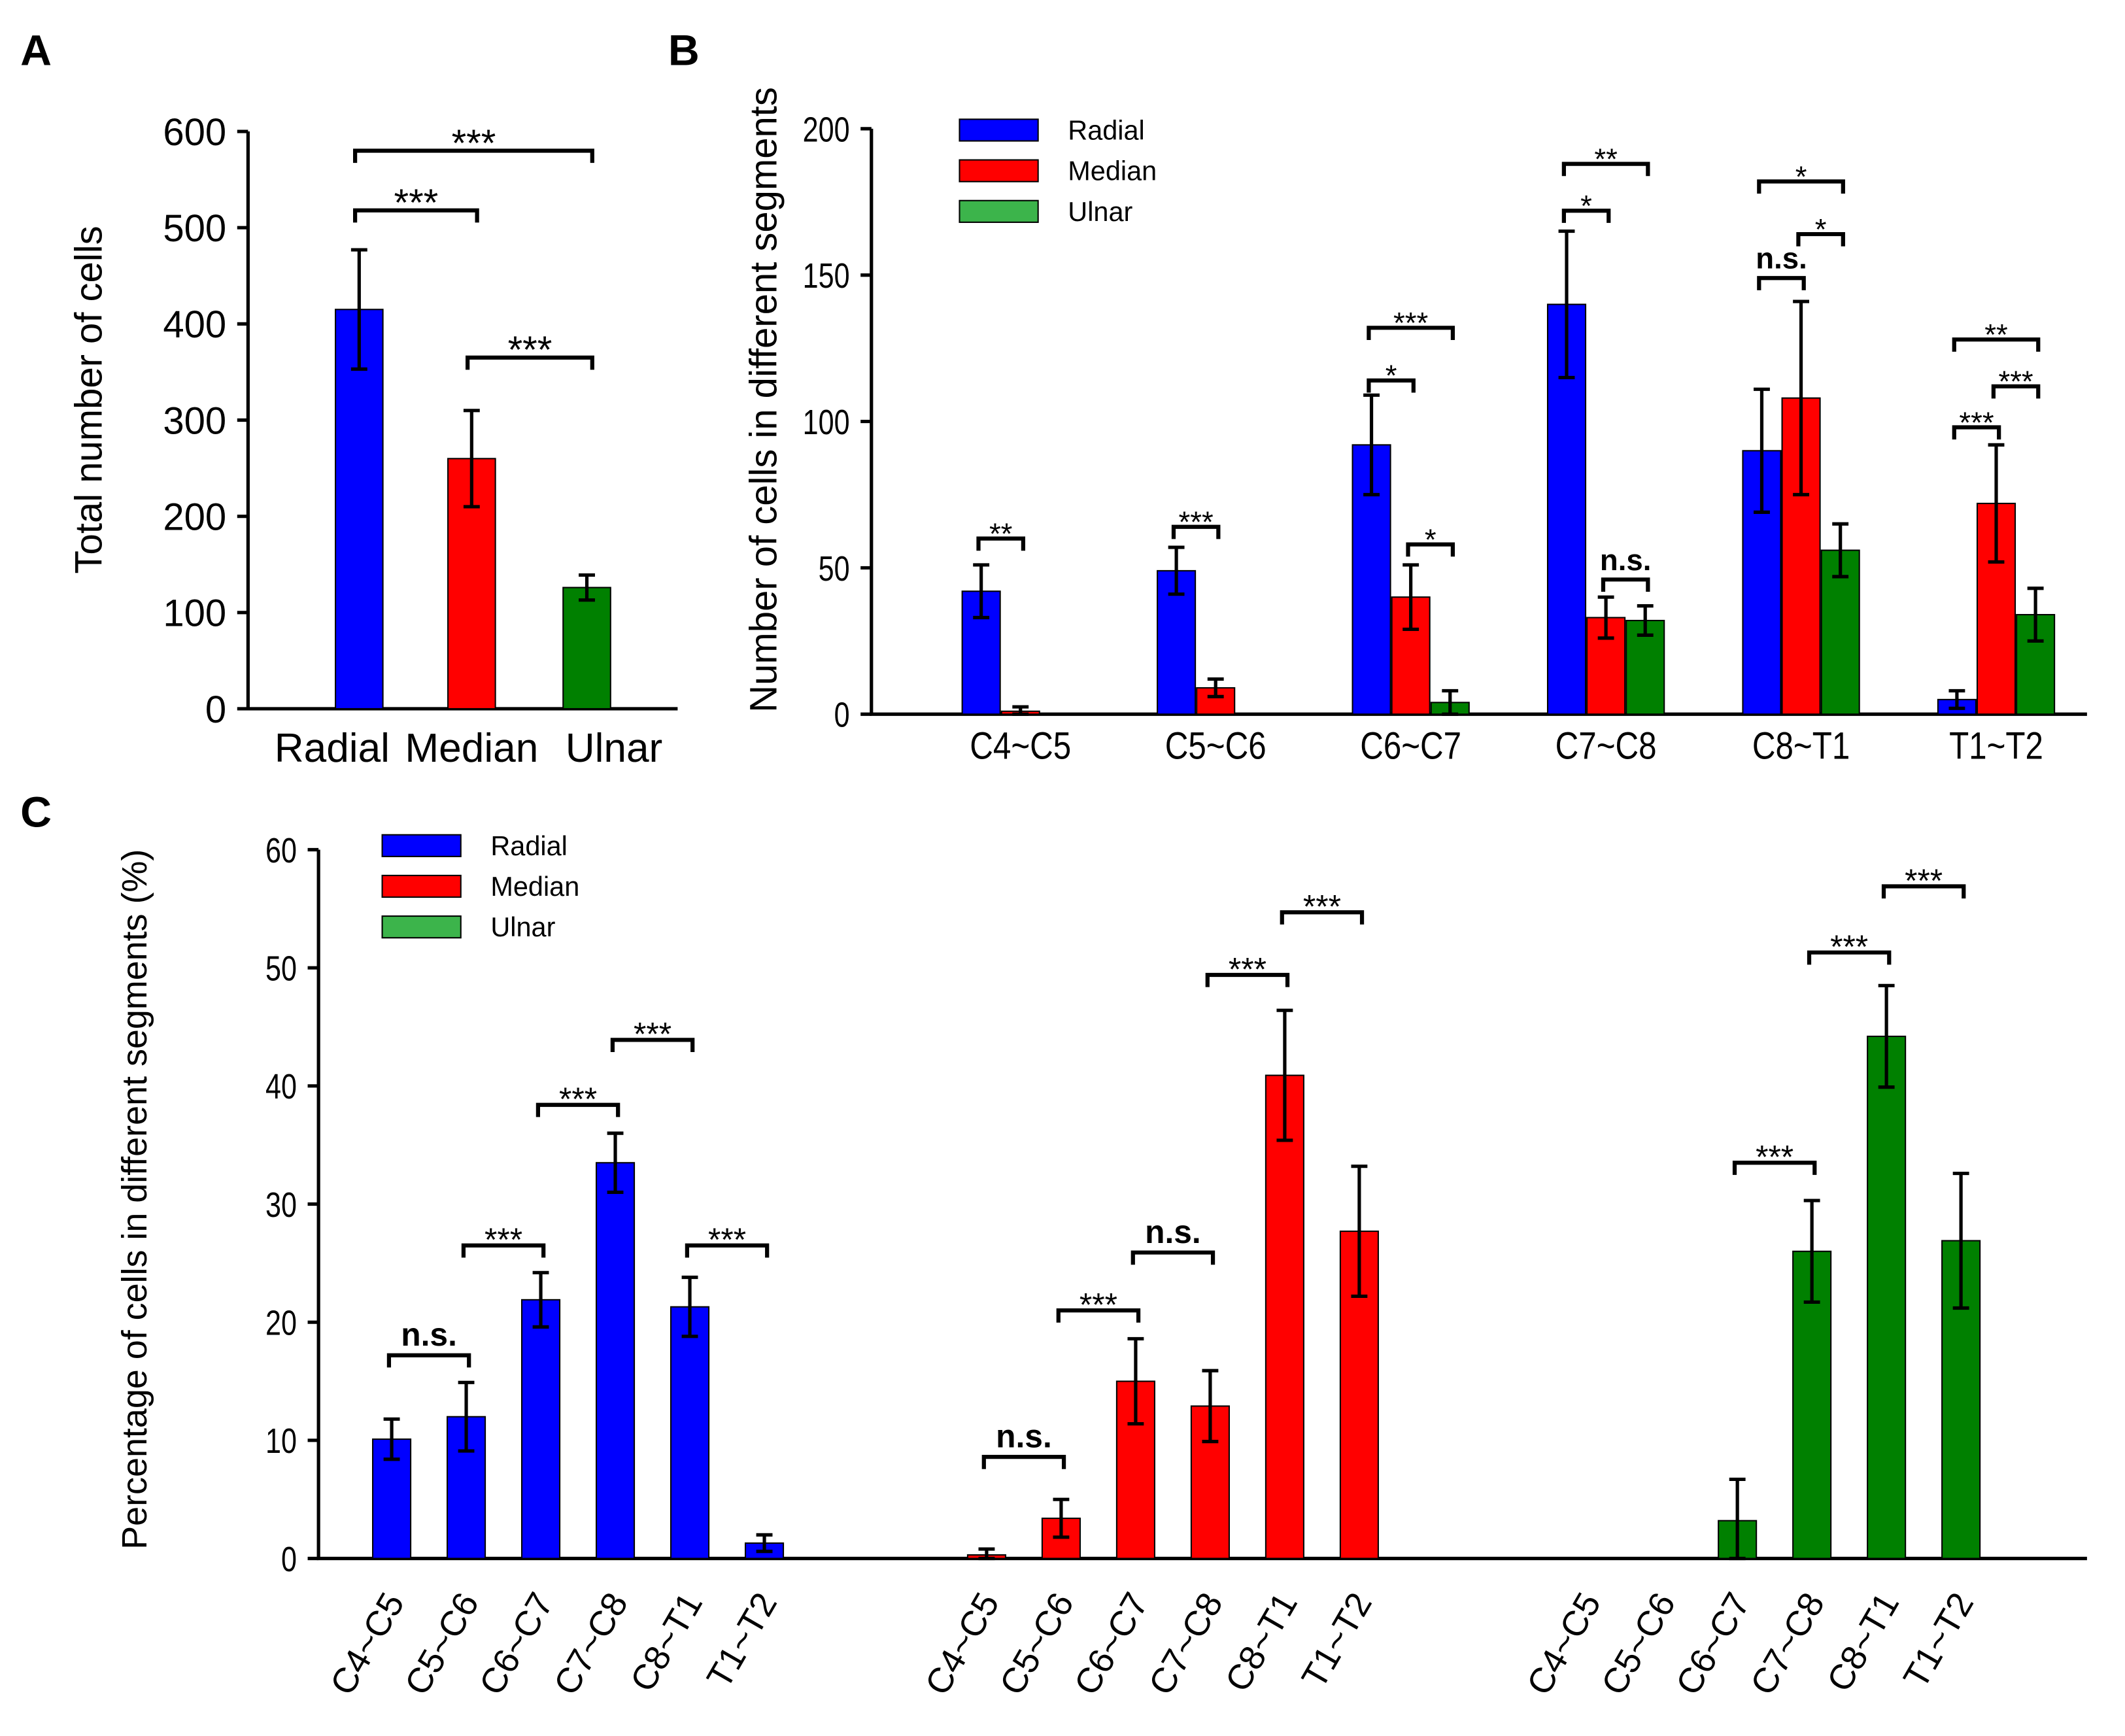  I want to click on y-tick-label: 20, so click(281, 1323).